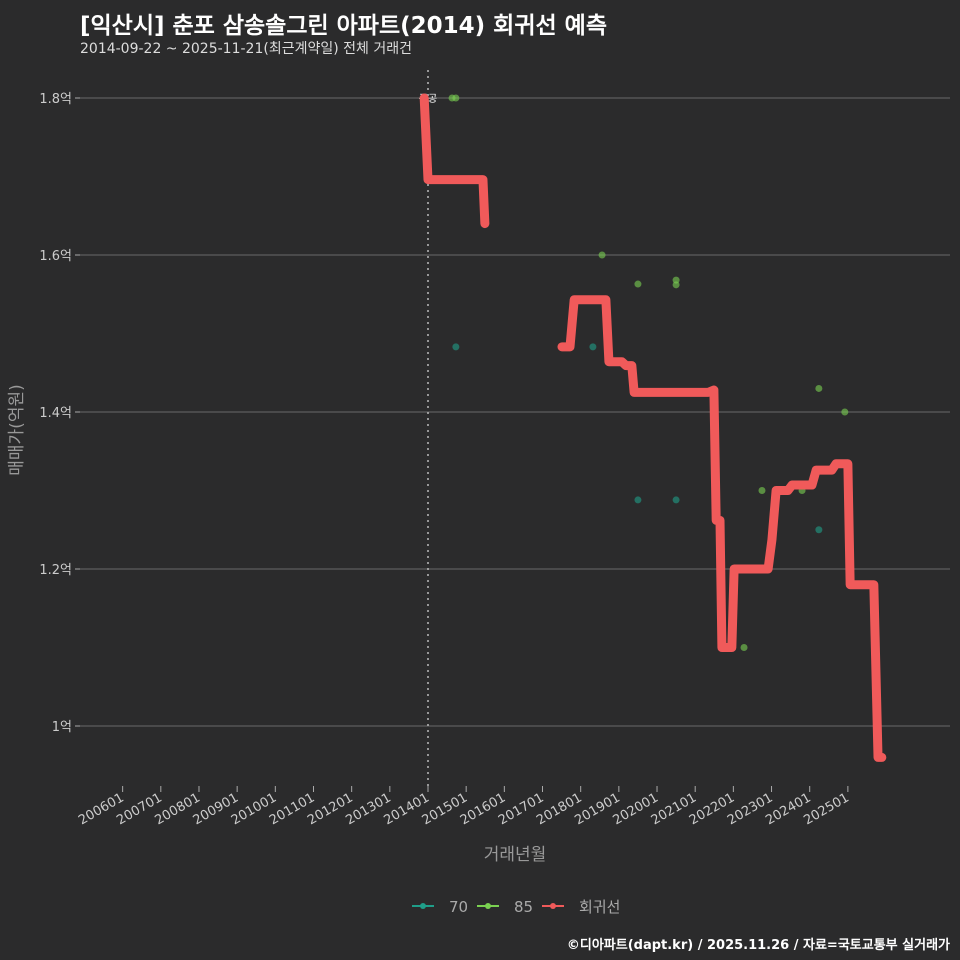 This screenshot has height=960, width=960. Describe the element at coordinates (62, 727) in the screenshot. I see `y-tick-label: 1억` at that location.